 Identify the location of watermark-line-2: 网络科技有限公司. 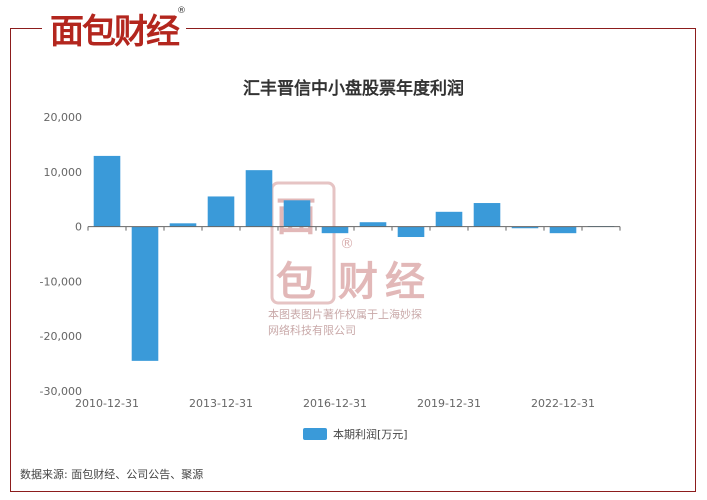
(312, 330).